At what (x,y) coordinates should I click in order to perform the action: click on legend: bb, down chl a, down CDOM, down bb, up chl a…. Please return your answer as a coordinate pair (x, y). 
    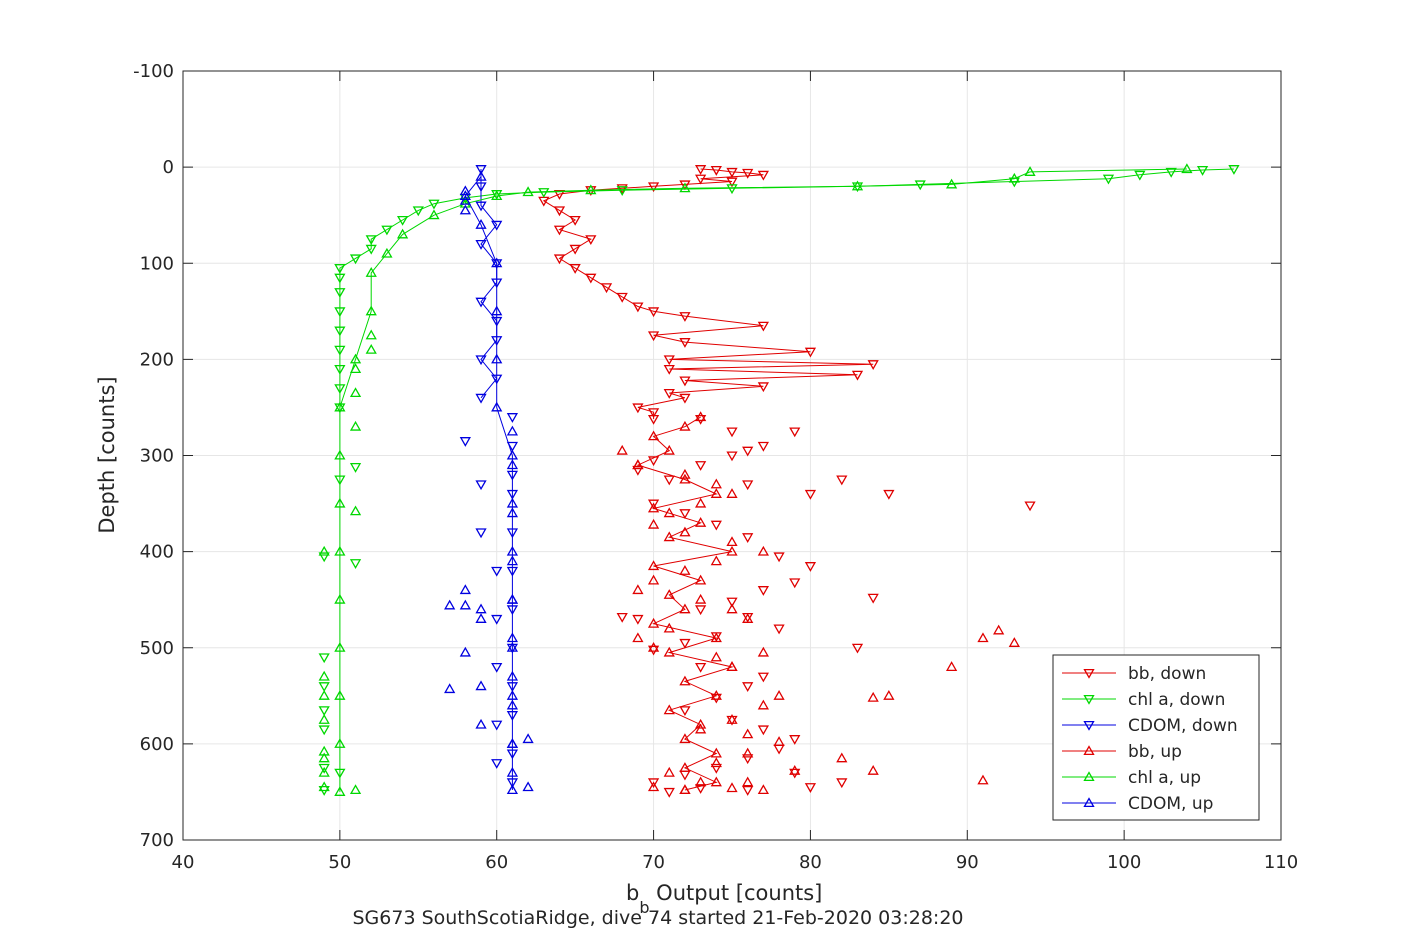
    Looking at the image, I should click on (1156, 737).